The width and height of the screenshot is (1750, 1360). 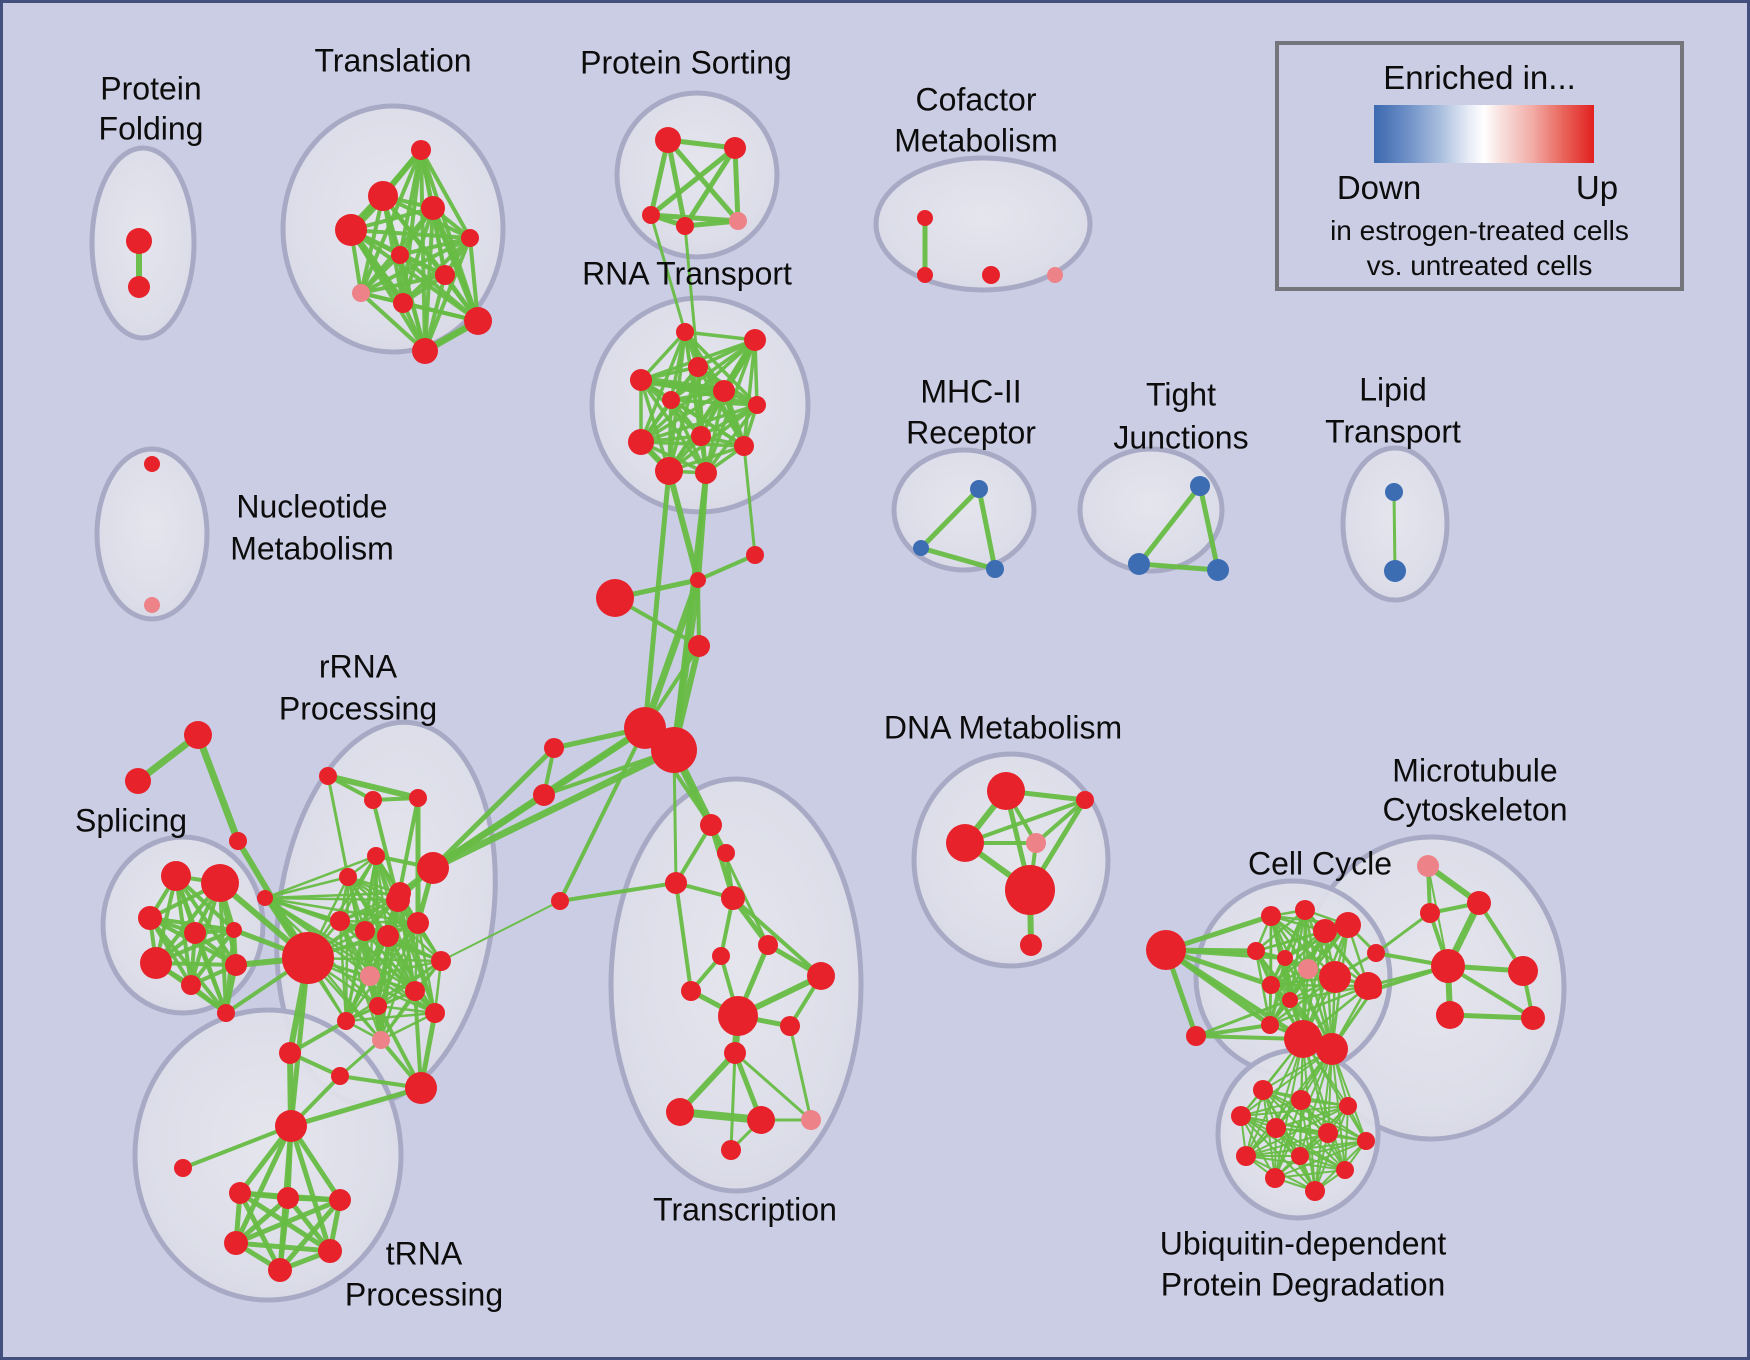 What do you see at coordinates (726, 567) in the screenshot?
I see `edge-mid1-mid2` at bounding box center [726, 567].